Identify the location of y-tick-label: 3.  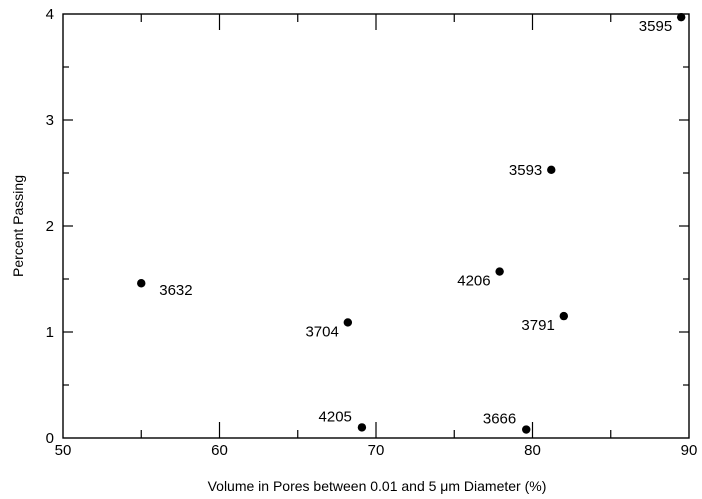
(50, 120).